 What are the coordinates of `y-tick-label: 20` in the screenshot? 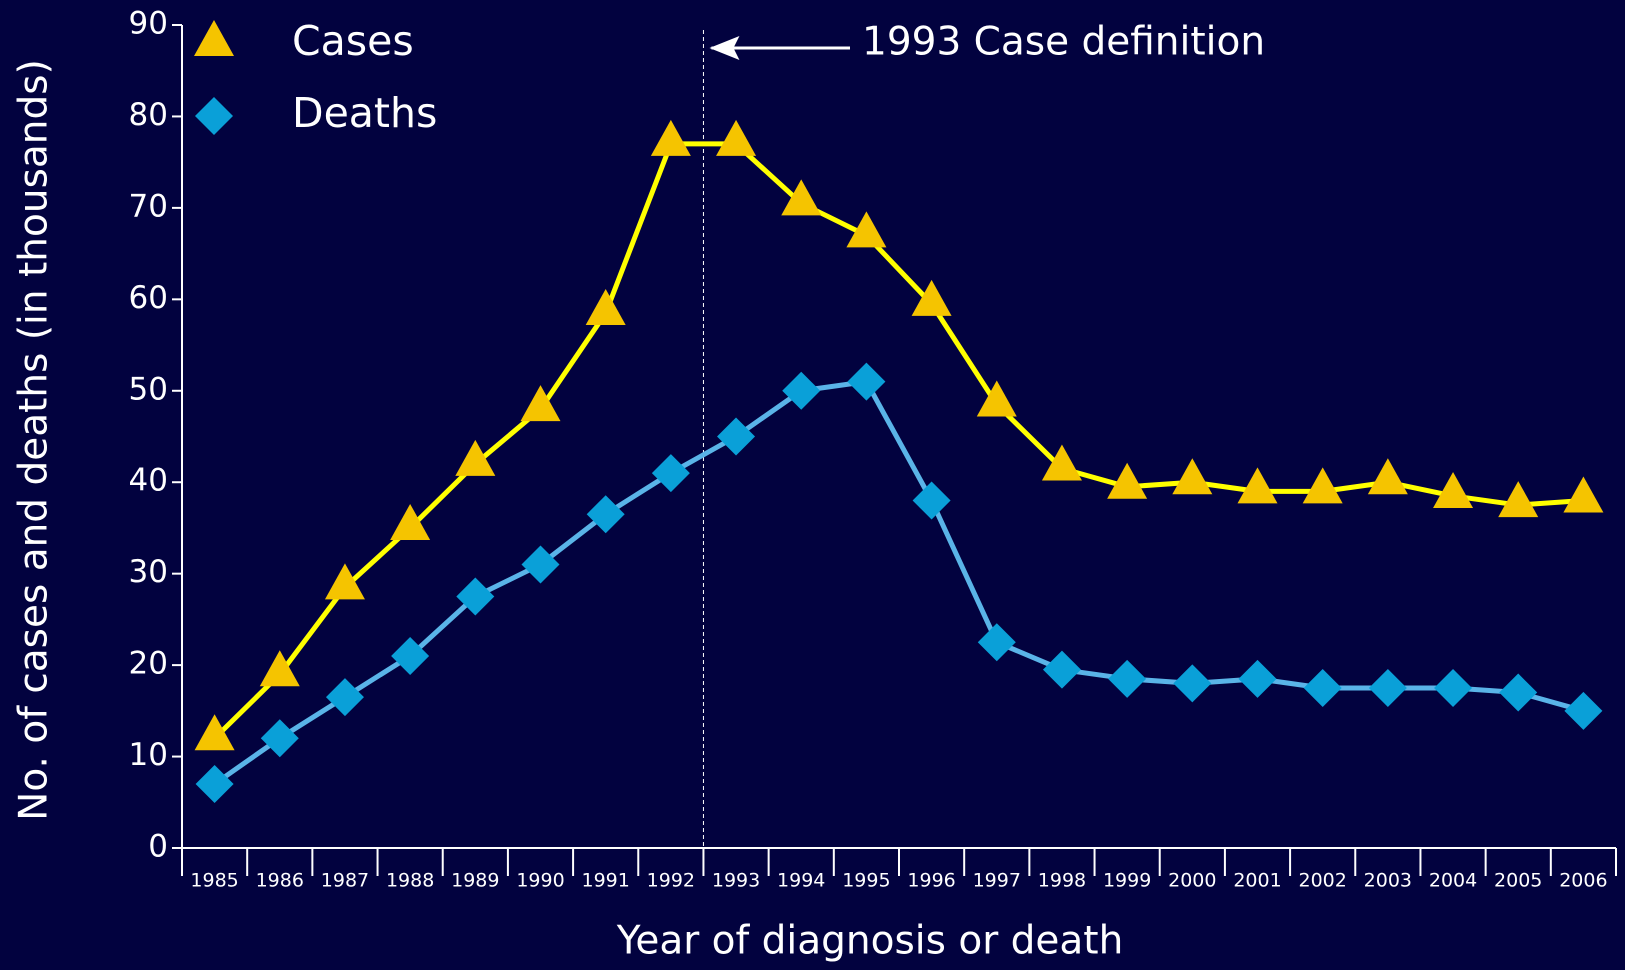 It's located at (148, 664).